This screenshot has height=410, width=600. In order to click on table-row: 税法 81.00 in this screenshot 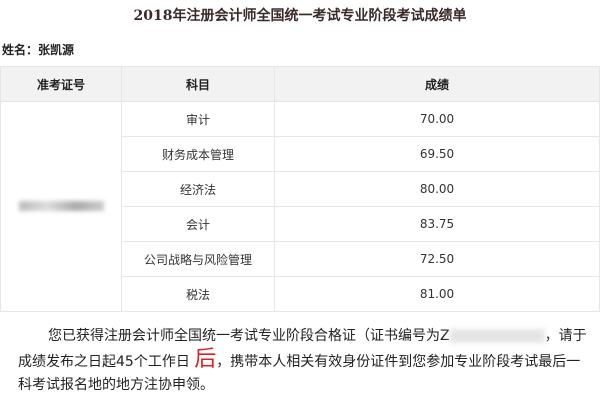, I will do `click(300, 294)`.